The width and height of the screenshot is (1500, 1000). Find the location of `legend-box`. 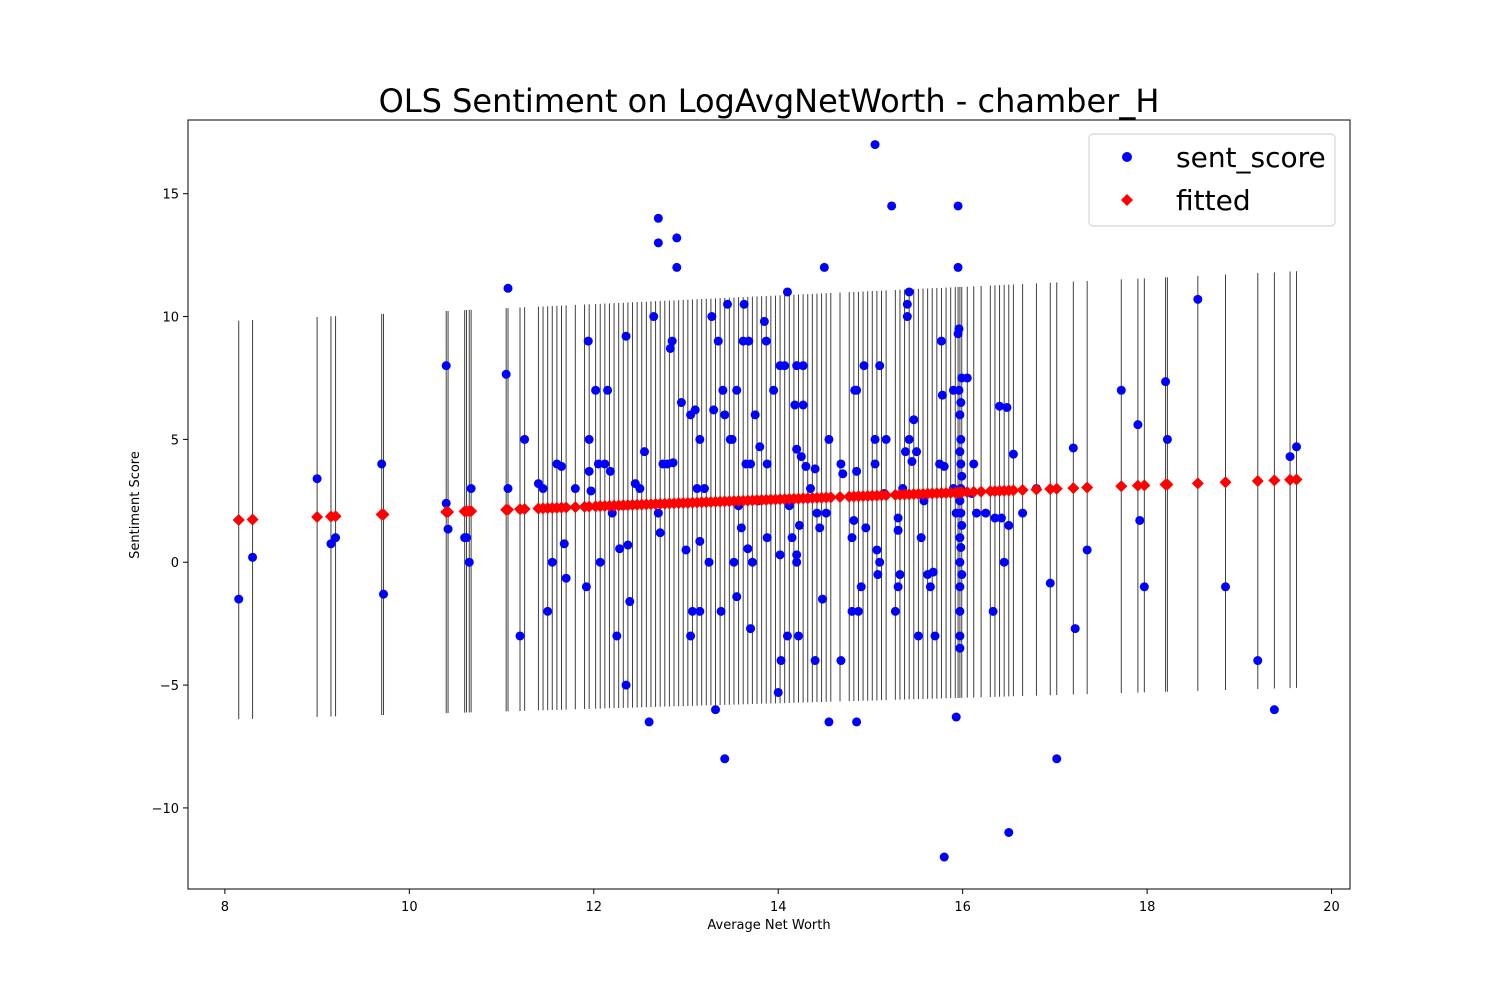

legend-box is located at coordinates (1212, 180).